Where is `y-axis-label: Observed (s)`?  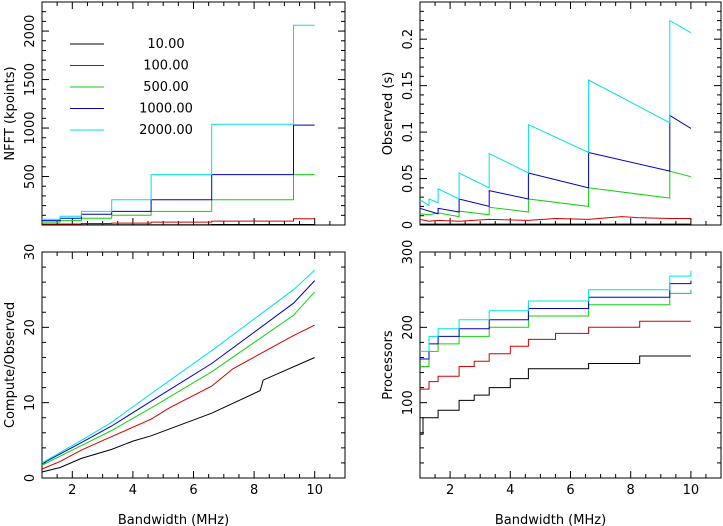 y-axis-label: Observed (s) is located at coordinates (388, 114).